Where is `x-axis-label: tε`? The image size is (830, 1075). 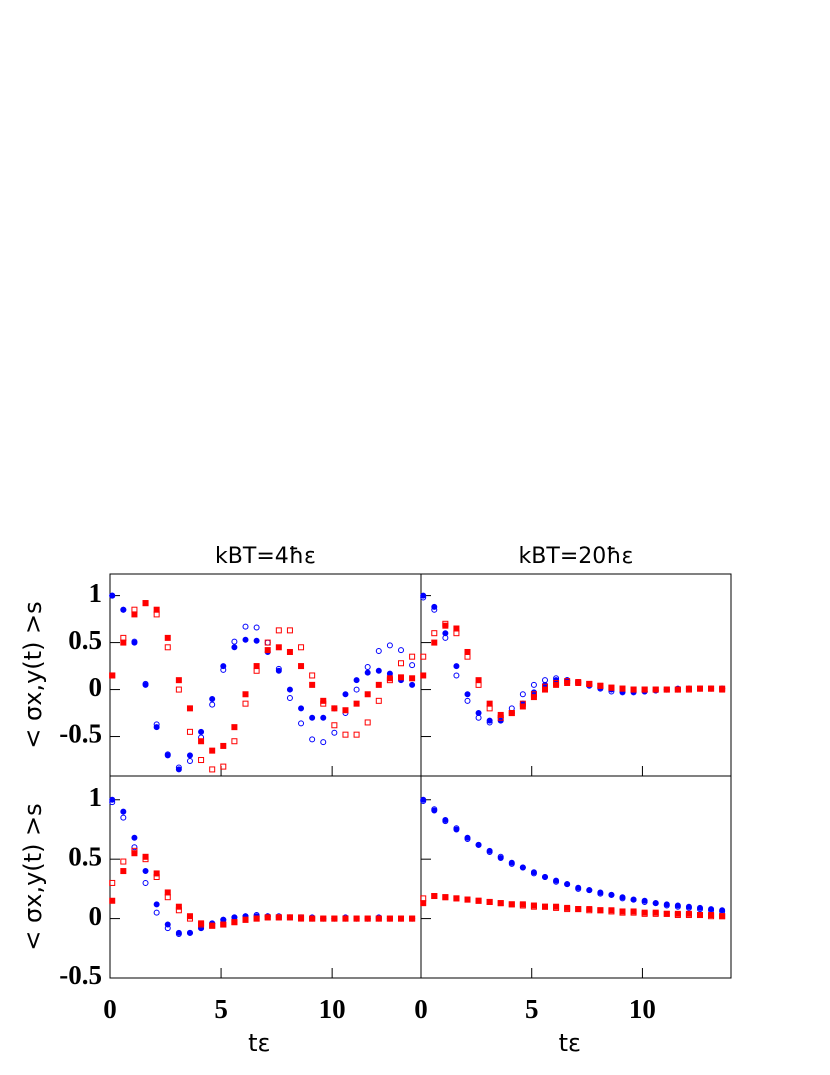 x-axis-label: tε is located at coordinates (259, 1043).